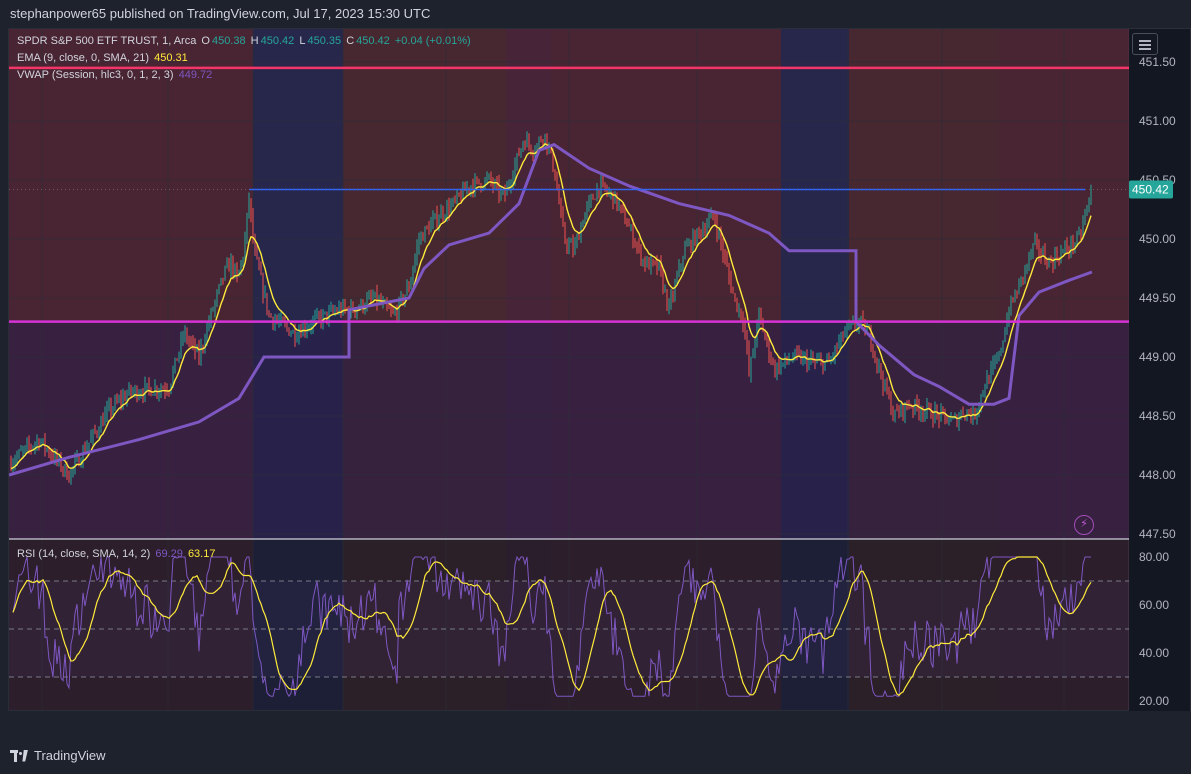 This screenshot has width=1191, height=774. I want to click on last-price-label: 450.42, so click(1150, 189).